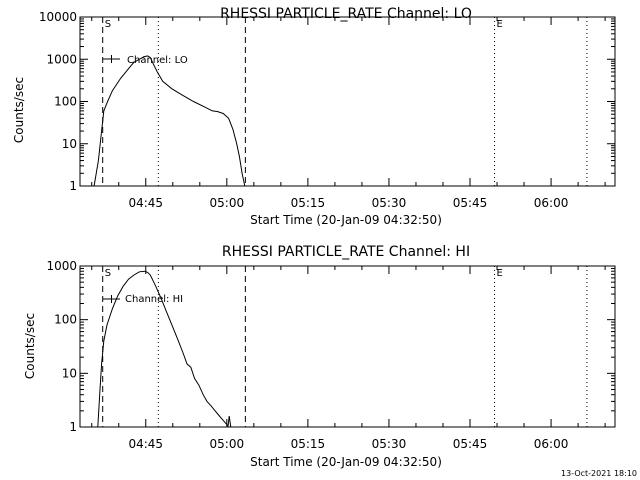 This screenshot has width=640, height=480. Describe the element at coordinates (19, 110) in the screenshot. I see `panel-lo-y-label: Counts/sec` at that location.